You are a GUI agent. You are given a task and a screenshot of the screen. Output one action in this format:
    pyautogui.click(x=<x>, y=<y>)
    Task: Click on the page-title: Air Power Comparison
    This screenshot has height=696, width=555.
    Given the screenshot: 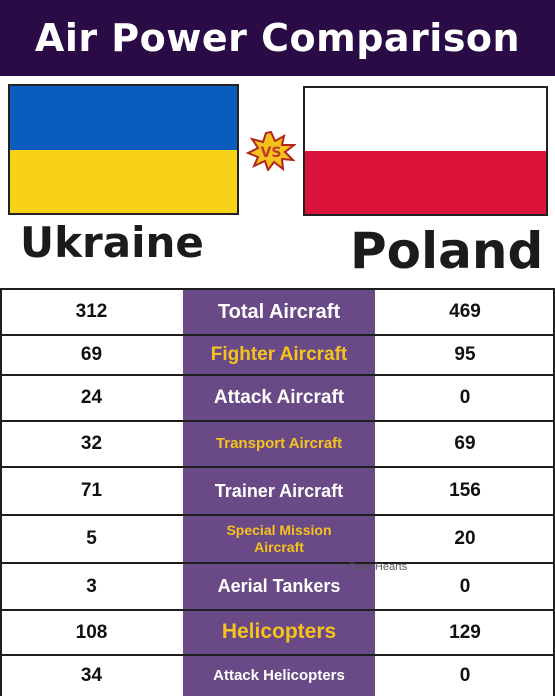 What is the action you would take?
    pyautogui.click(x=277, y=38)
    